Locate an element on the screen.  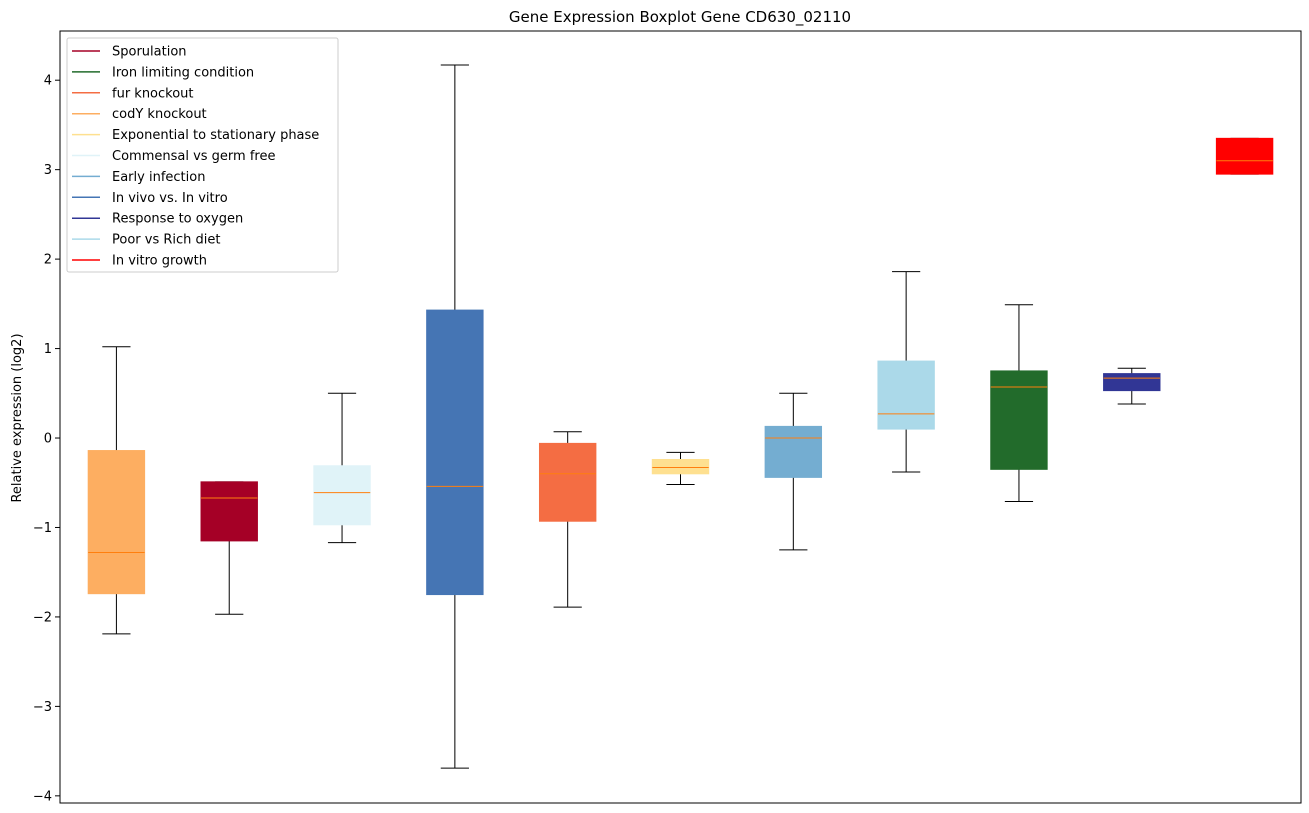
legend-label: codY knockout is located at coordinates (159, 114).